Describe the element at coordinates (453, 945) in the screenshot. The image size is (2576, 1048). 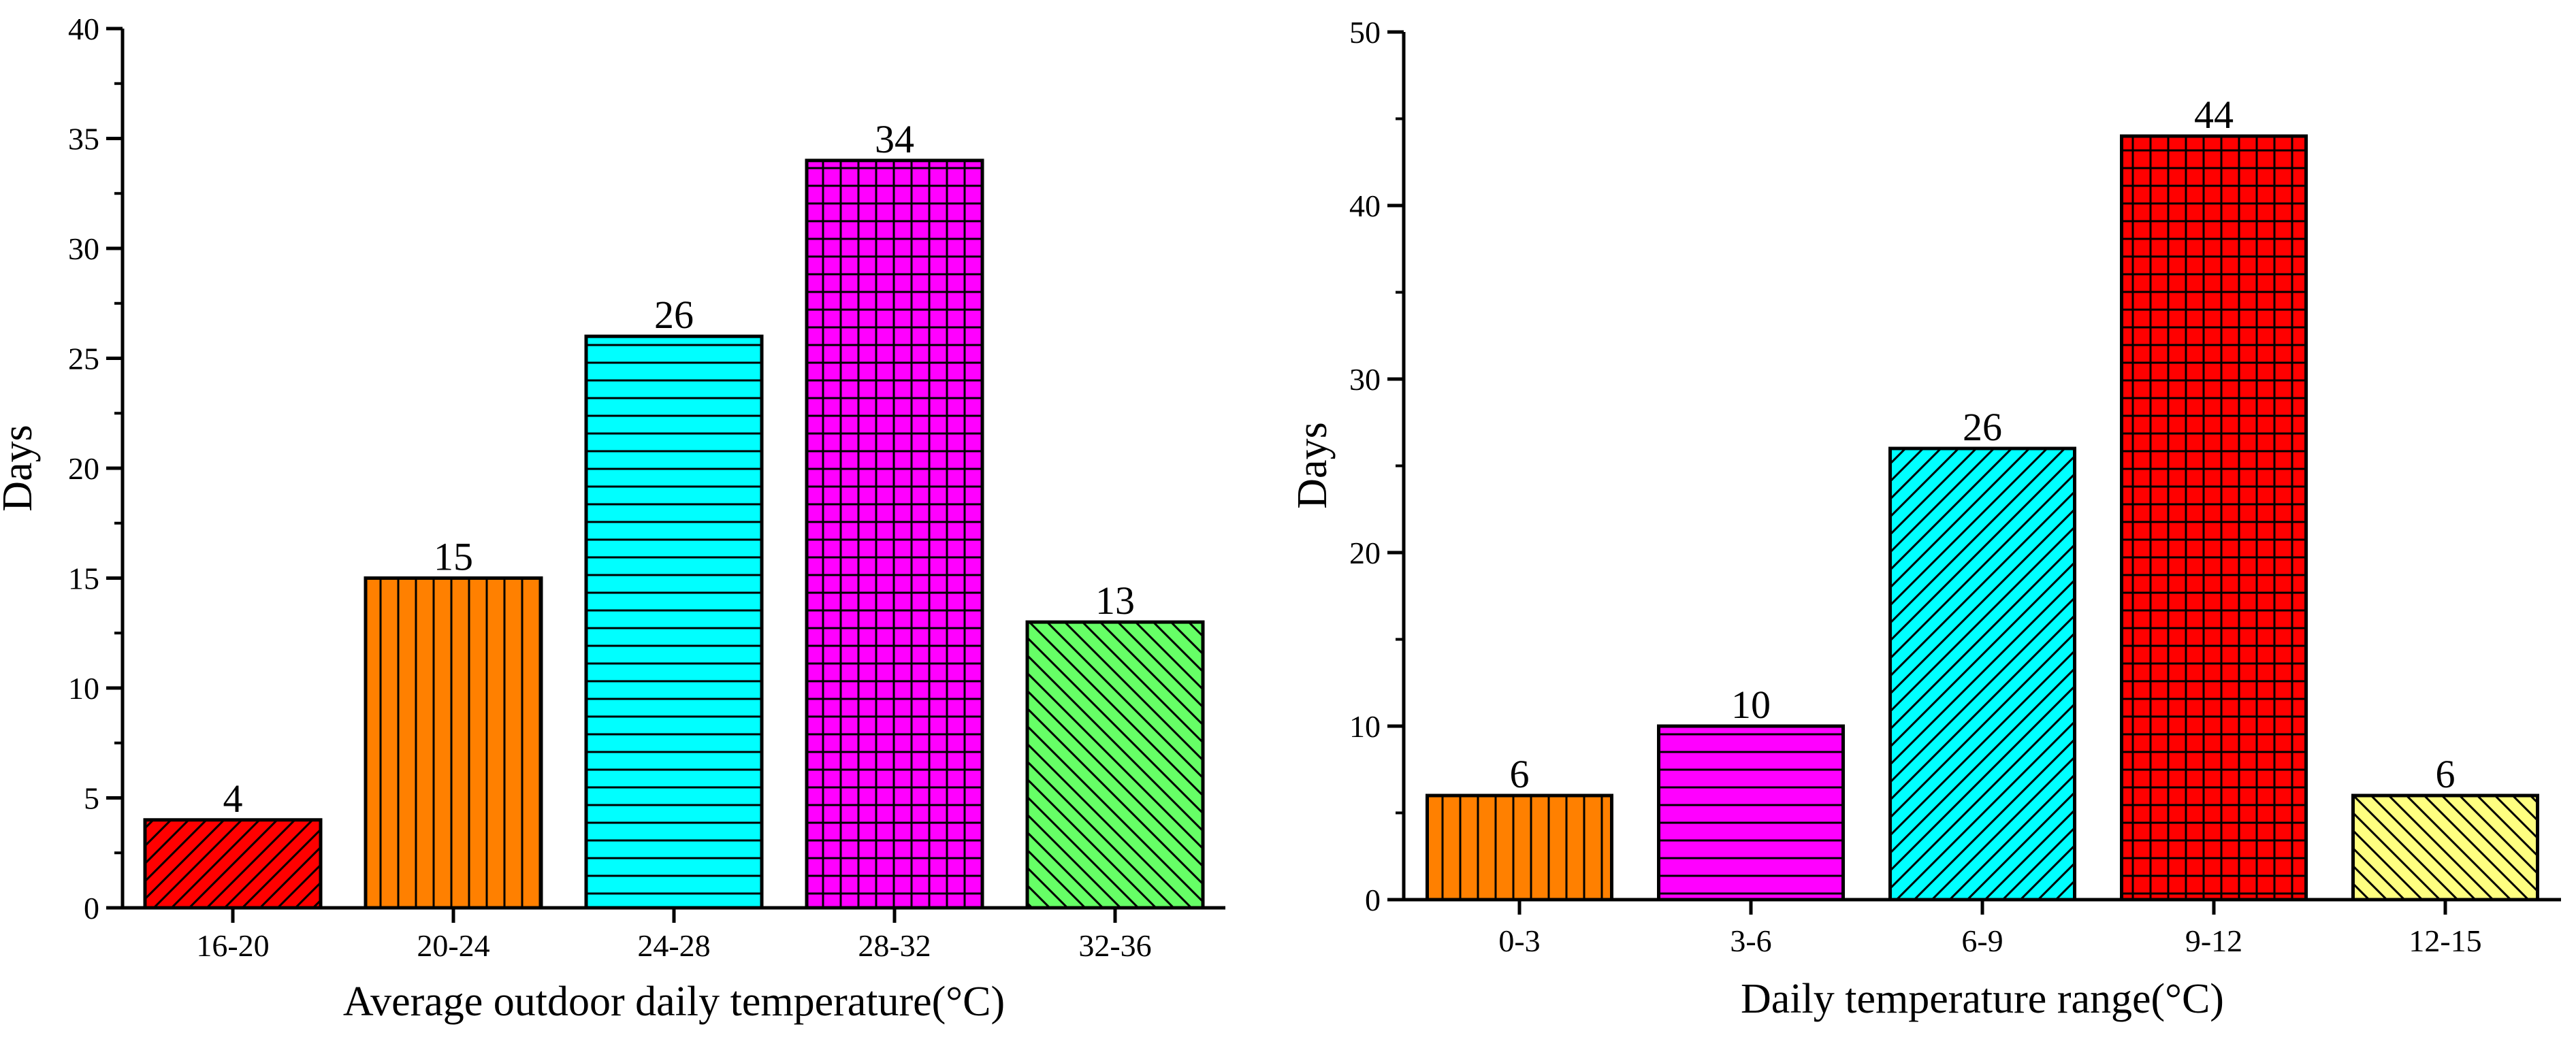
I see `x-tick-label: 20-24` at that location.